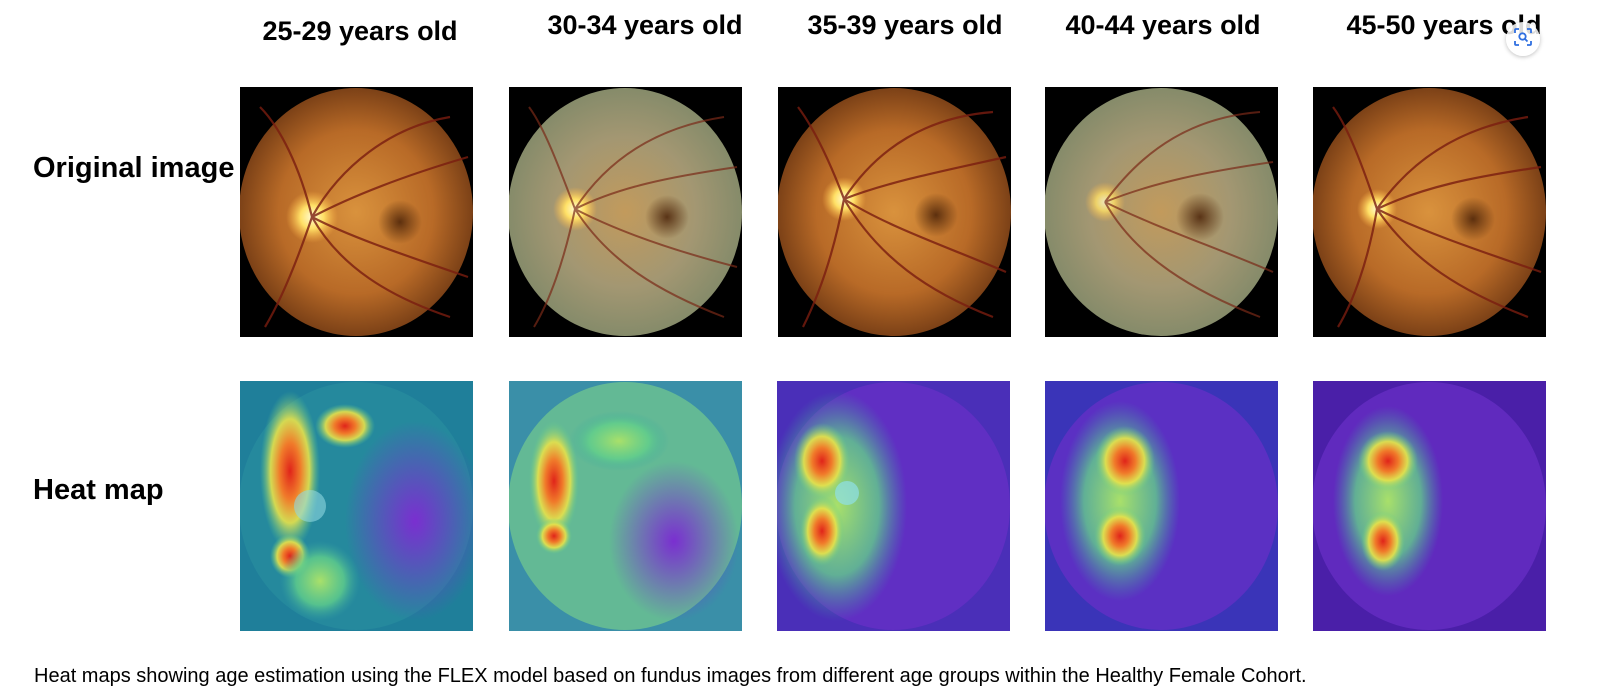 The image size is (1600, 698). I want to click on visual-search-icon, so click(1523, 39).